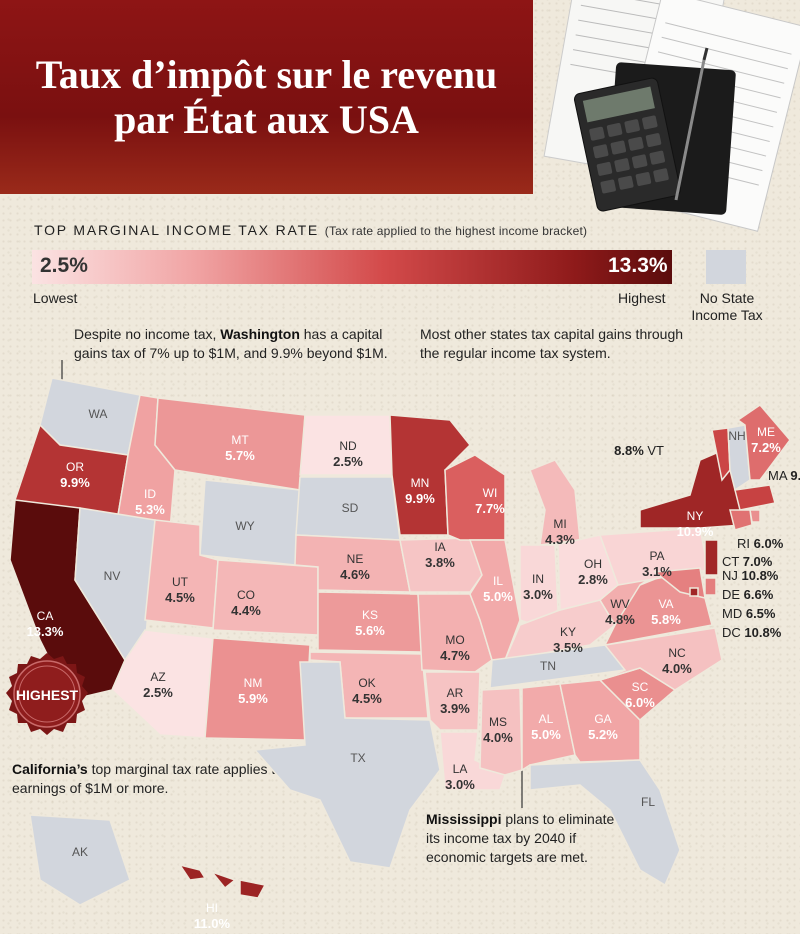  Describe the element at coordinates (157, 677) in the screenshot. I see `label-az: AZ` at that location.